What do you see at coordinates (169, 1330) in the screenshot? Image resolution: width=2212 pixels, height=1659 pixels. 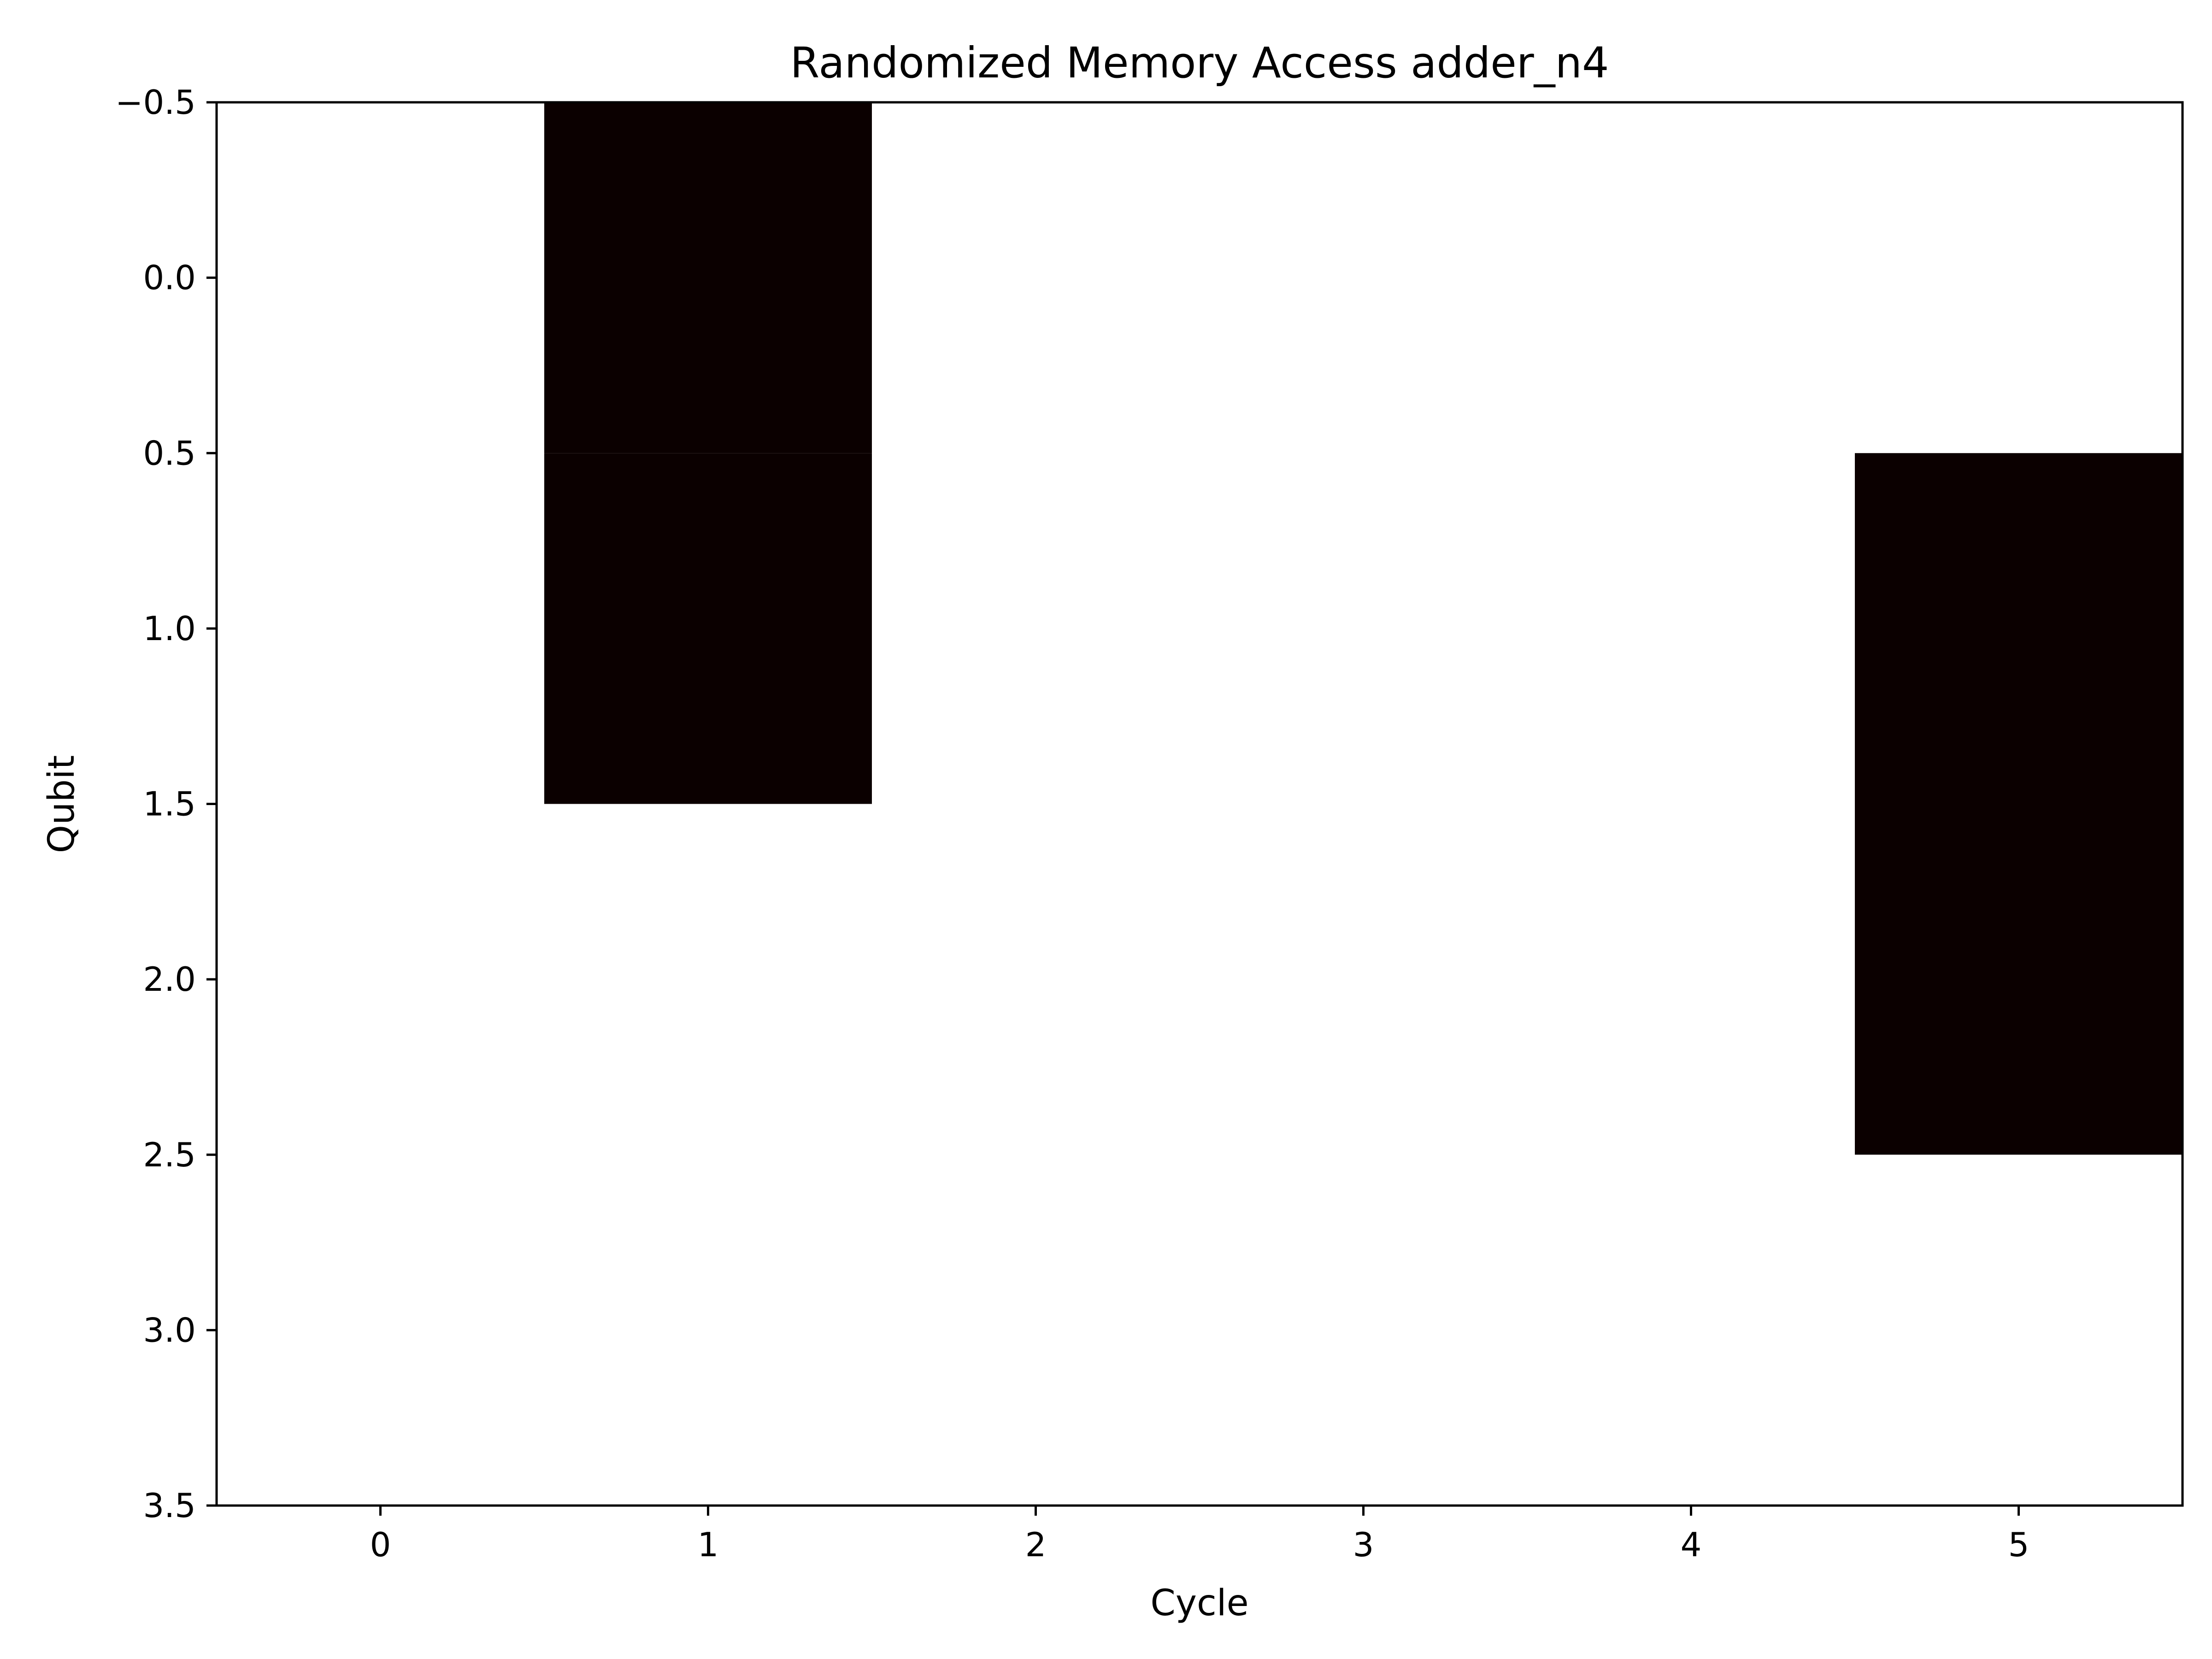 I see `y-tick-label: 3.0` at bounding box center [169, 1330].